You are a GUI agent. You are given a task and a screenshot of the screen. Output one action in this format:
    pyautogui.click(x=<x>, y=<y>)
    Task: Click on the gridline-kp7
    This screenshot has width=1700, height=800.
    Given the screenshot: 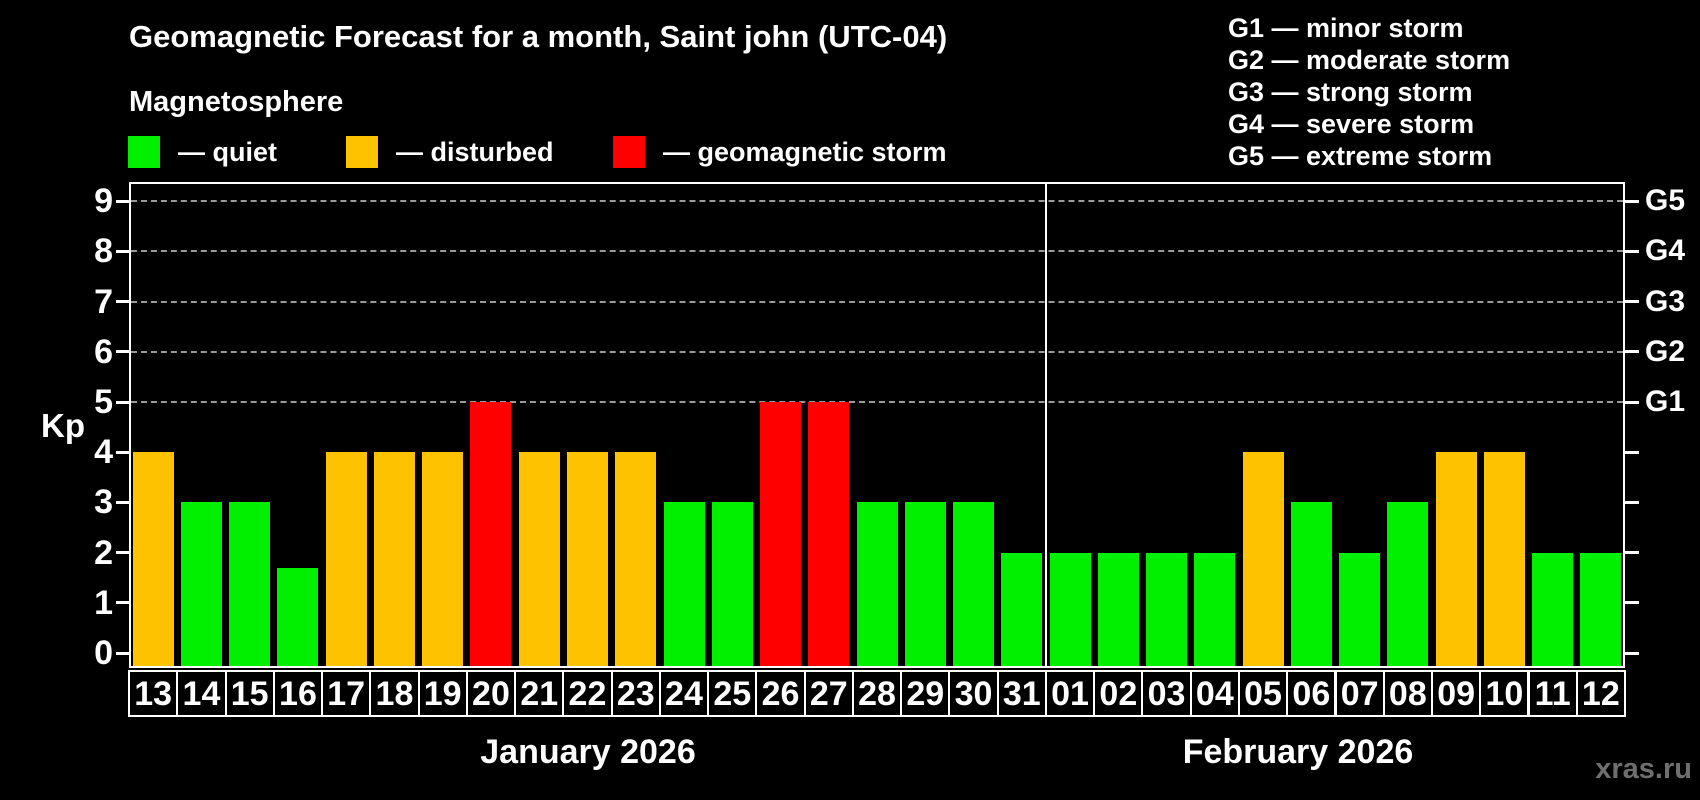 What is the action you would take?
    pyautogui.click(x=877, y=301)
    